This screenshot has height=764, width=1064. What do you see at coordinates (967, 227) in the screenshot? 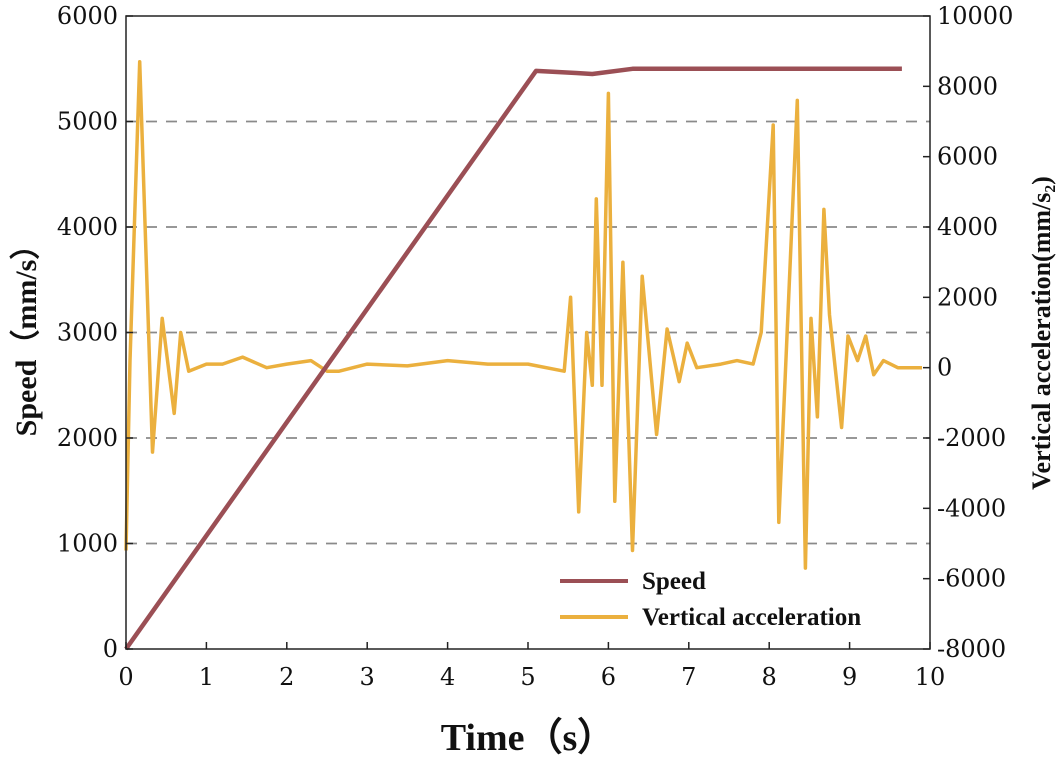
I see `y2-tick-label: 4000` at bounding box center [967, 227].